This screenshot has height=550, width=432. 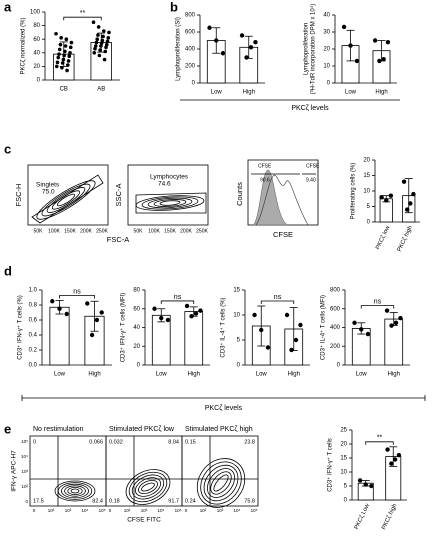 What do you see at coordinates (136, 291) in the screenshot?
I see `y-tick-label: 80` at bounding box center [136, 291].